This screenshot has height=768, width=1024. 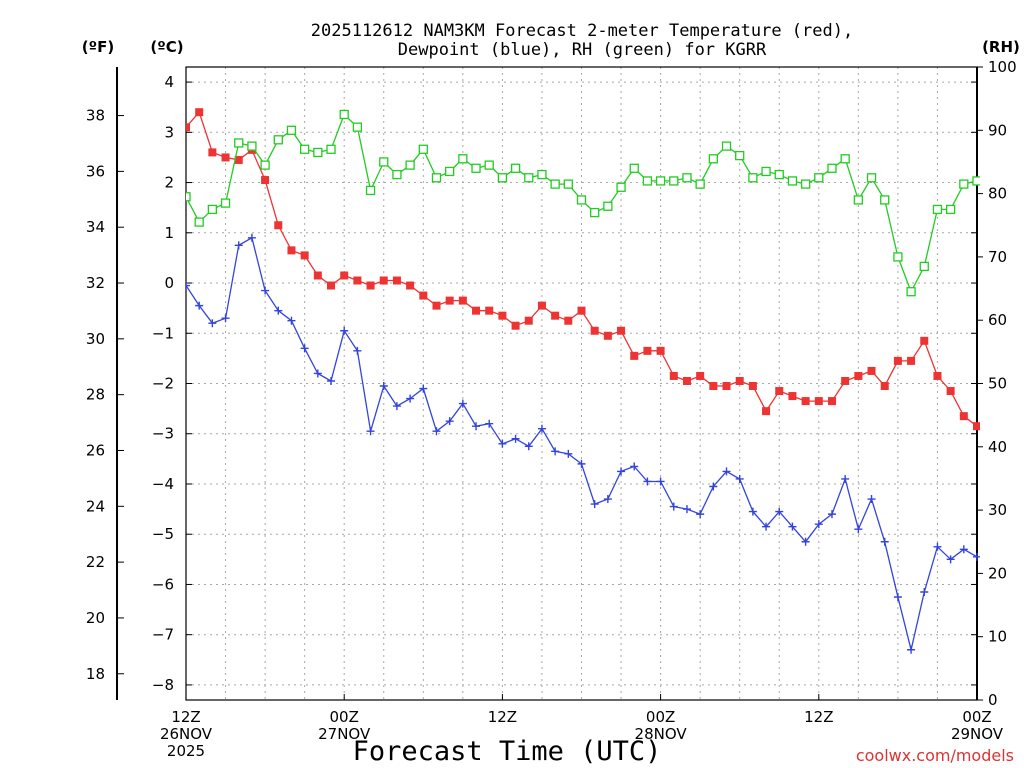 What do you see at coordinates (163, 484) in the screenshot?
I see `celsius-tick-label: −4` at bounding box center [163, 484].